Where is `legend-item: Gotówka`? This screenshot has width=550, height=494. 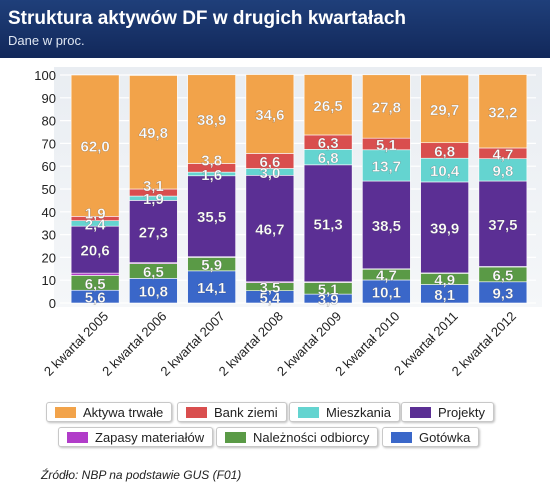
legend-item: Gotówka is located at coordinates (431, 437).